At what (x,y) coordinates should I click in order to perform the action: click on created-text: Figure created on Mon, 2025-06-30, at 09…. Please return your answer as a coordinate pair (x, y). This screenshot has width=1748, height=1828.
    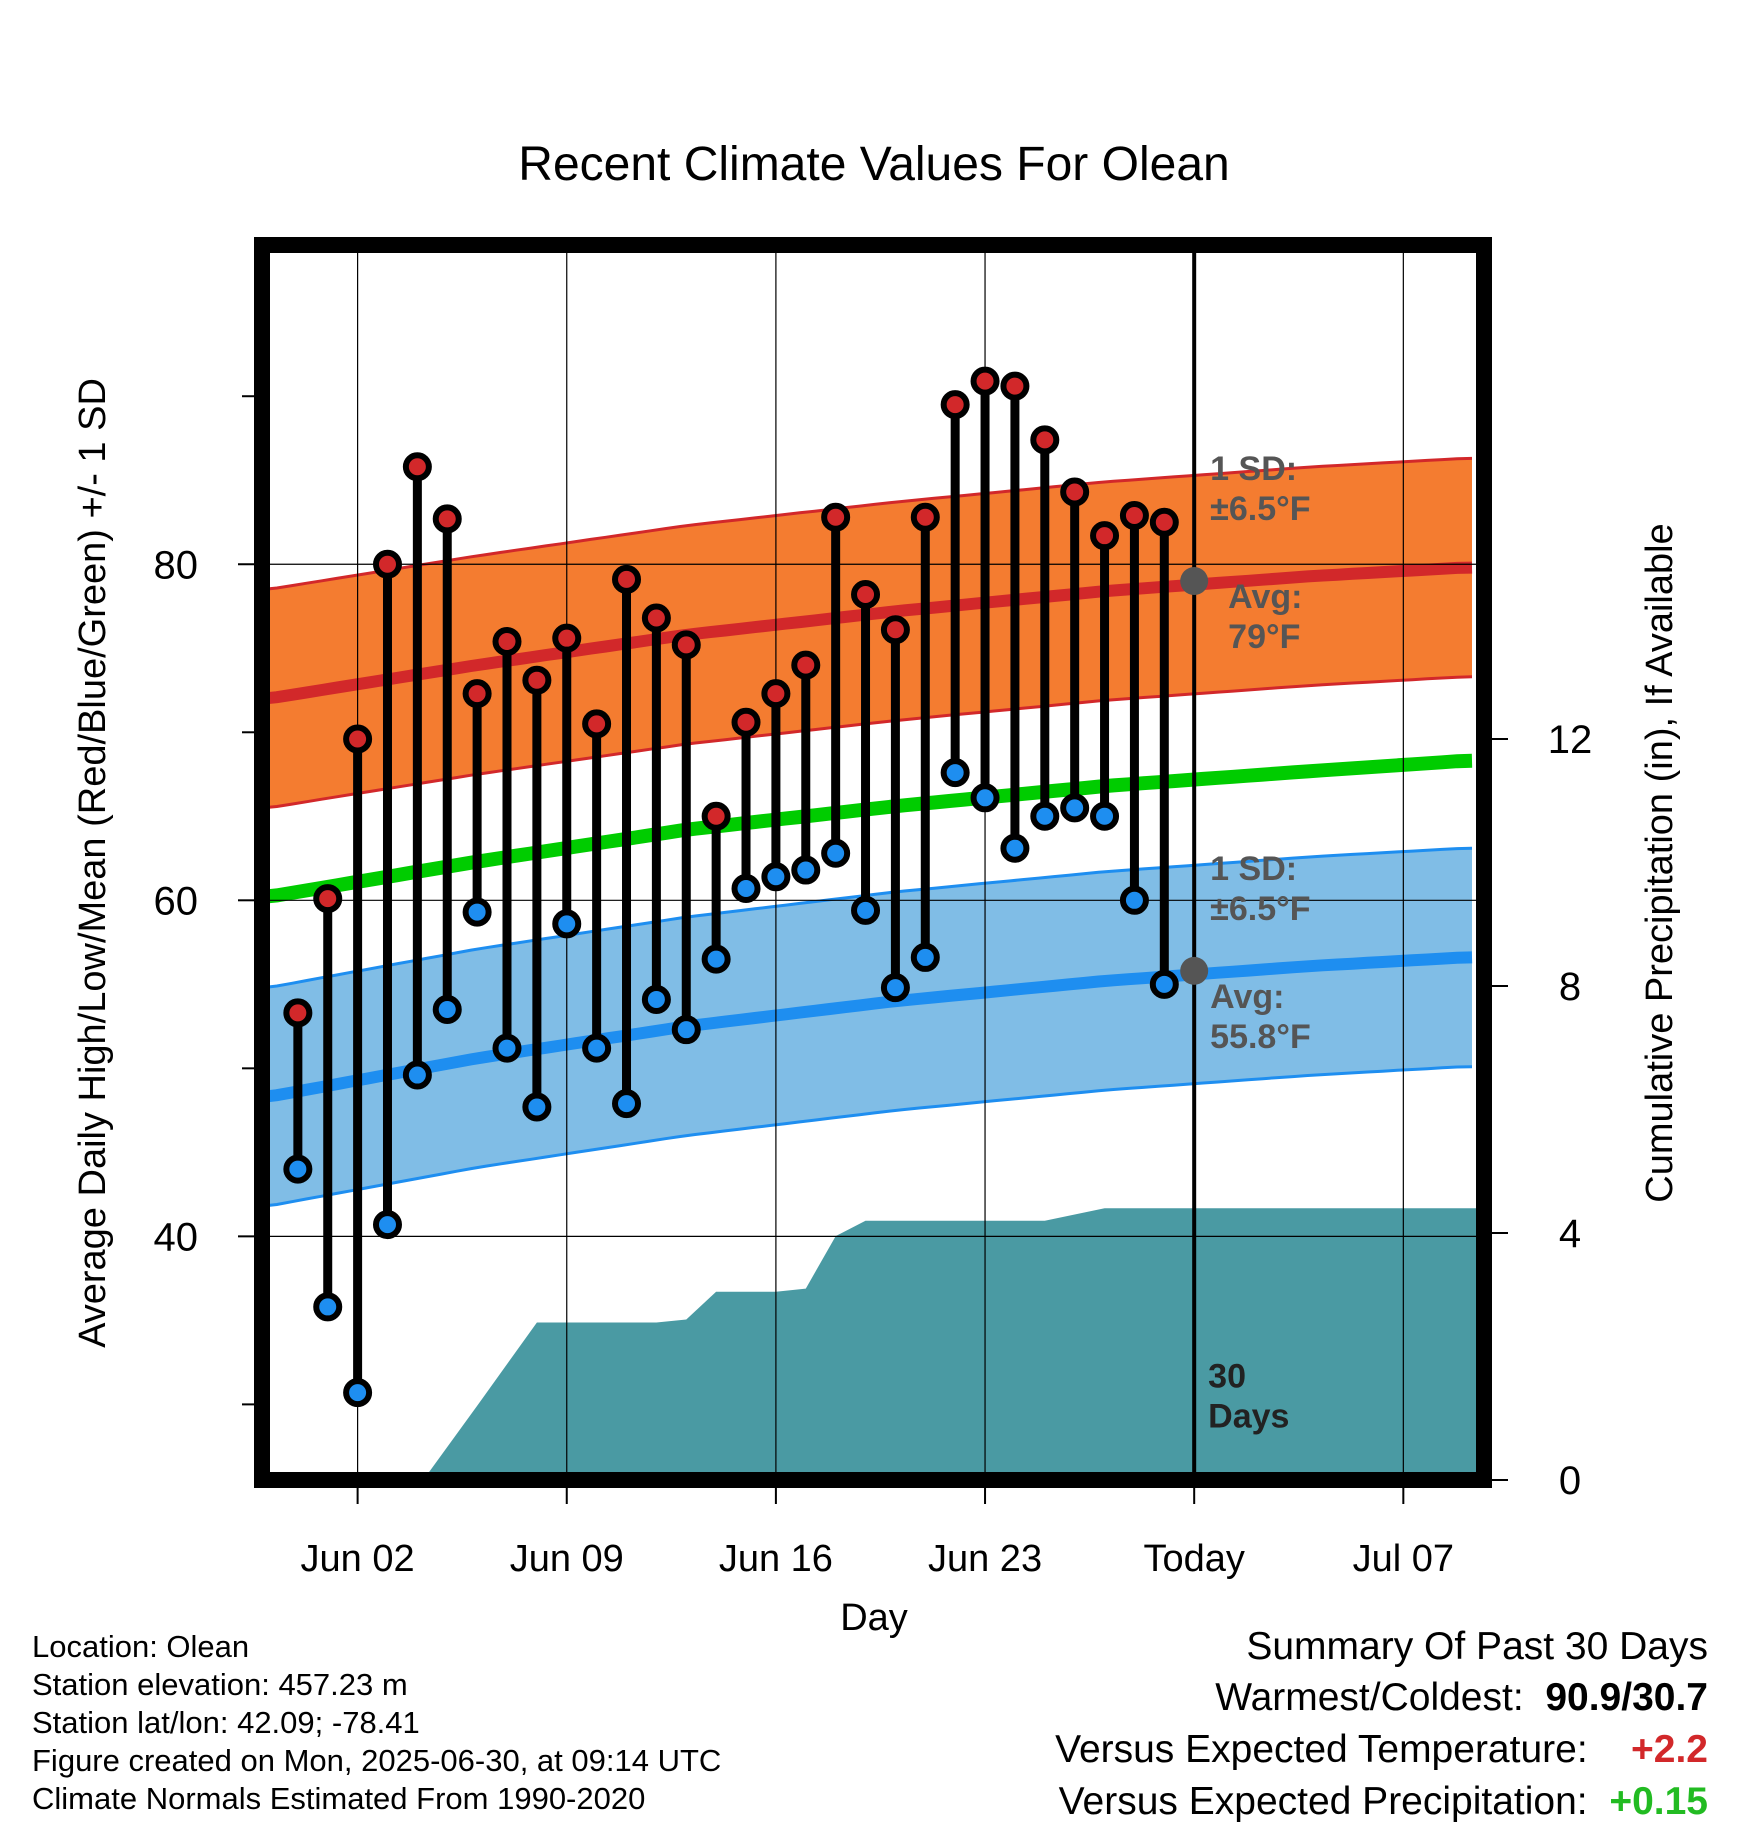
    Looking at the image, I should click on (377, 1760).